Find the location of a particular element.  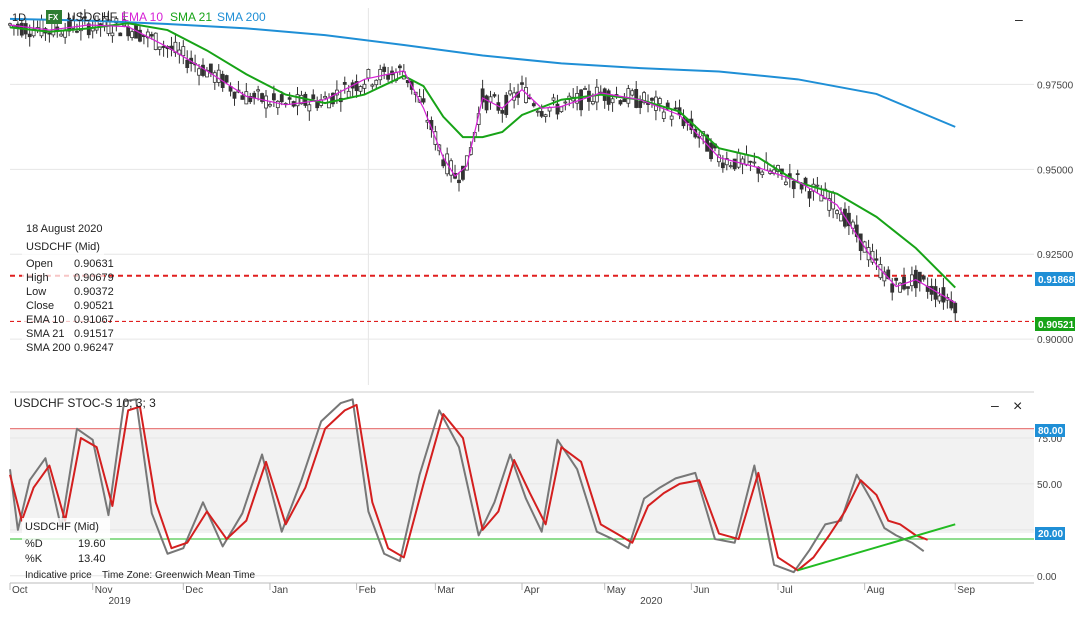

stoch-d-value: 19.60 is located at coordinates (92, 544).